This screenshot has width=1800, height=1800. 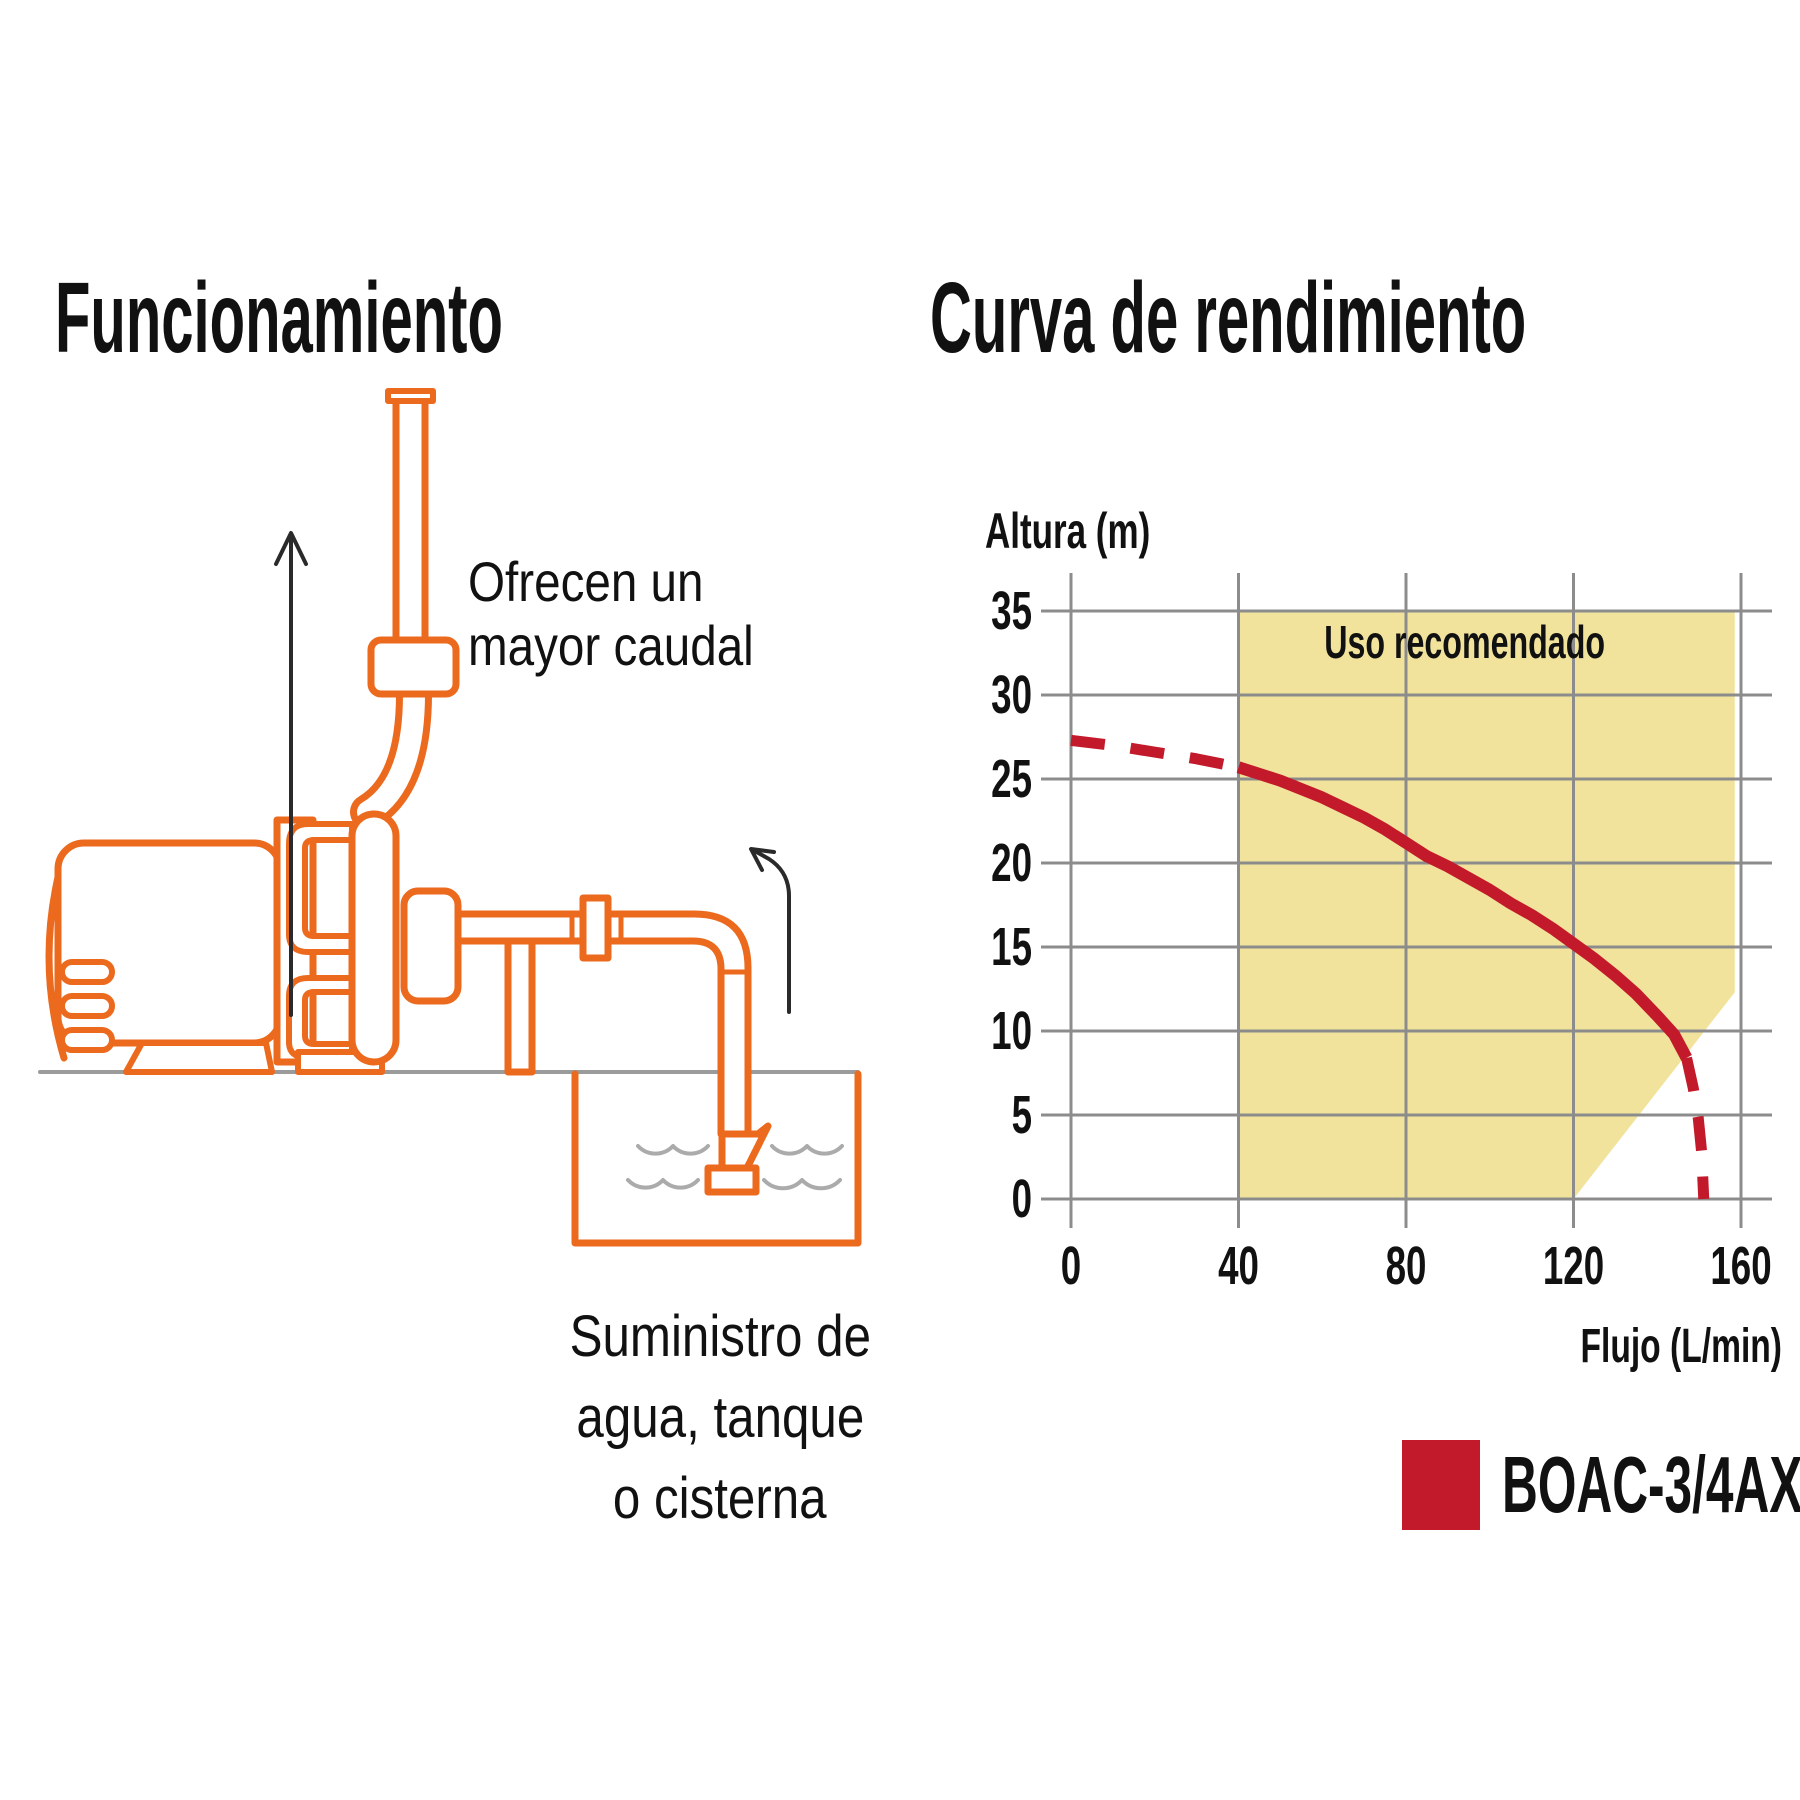 I want to click on right-panel-title: Curva de rendimiento, so click(x=1365, y=318).